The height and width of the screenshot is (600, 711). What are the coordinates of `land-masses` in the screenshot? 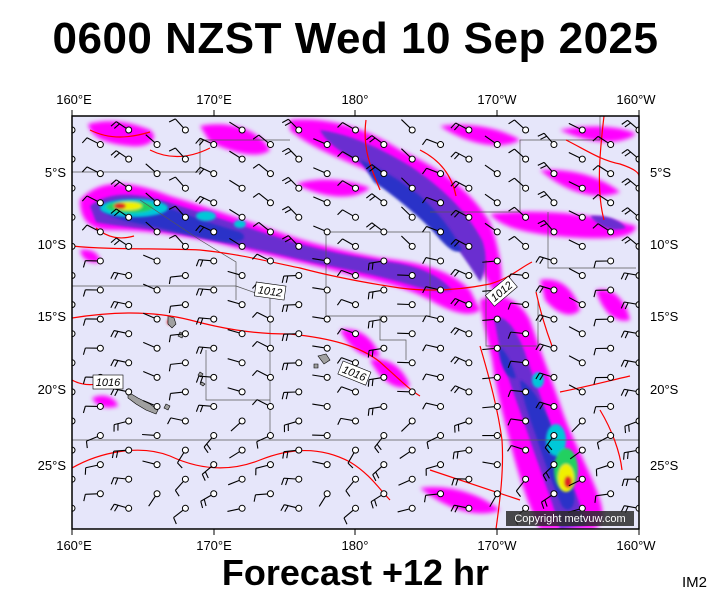 It's located at (229, 365).